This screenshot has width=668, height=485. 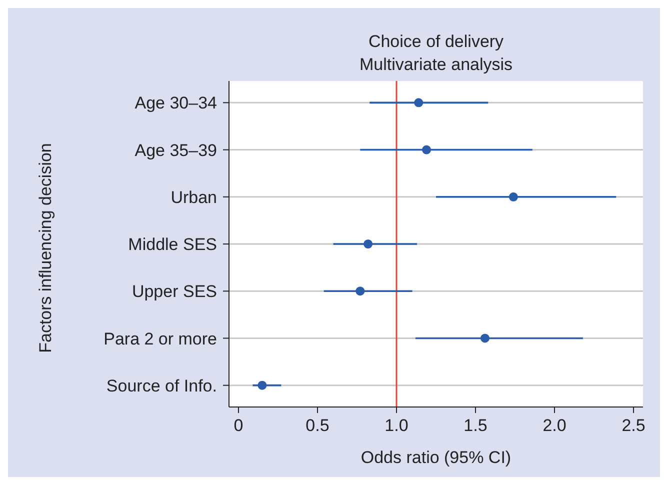 I want to click on x-tick-label: 0.5, so click(x=318, y=426).